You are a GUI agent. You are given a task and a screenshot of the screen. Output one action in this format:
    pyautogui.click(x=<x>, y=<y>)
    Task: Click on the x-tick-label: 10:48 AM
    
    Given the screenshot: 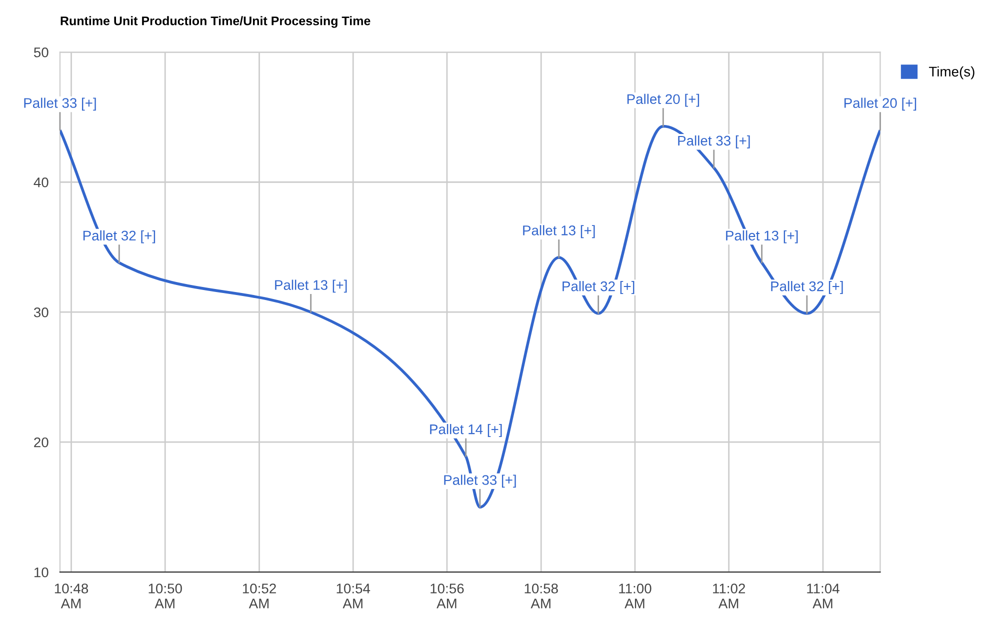 What is the action you would take?
    pyautogui.click(x=71, y=596)
    